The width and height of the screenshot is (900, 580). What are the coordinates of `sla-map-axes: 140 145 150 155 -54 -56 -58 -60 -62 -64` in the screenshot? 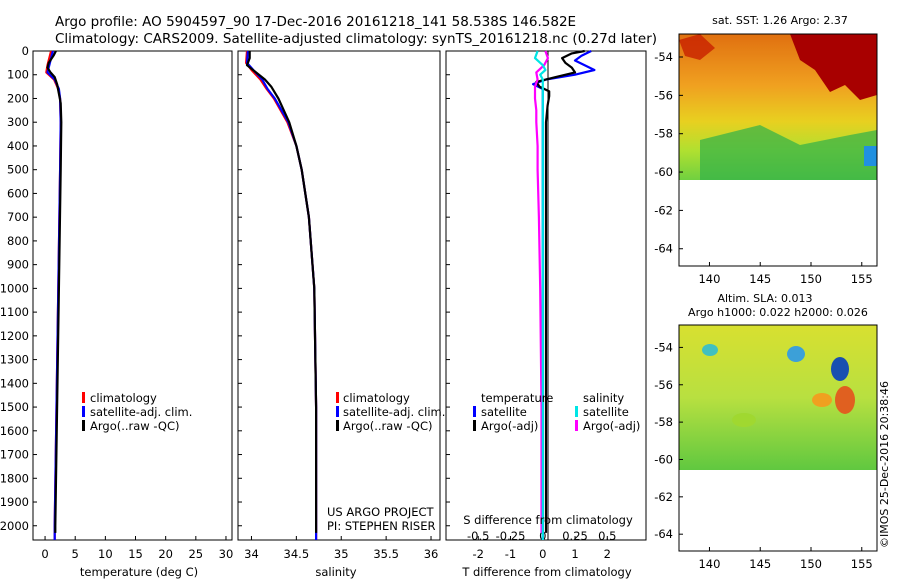 It's located at (763, 455).